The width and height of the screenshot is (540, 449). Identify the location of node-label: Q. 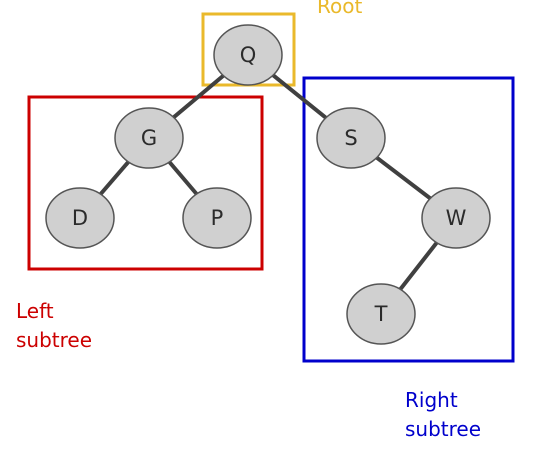
(248, 55).